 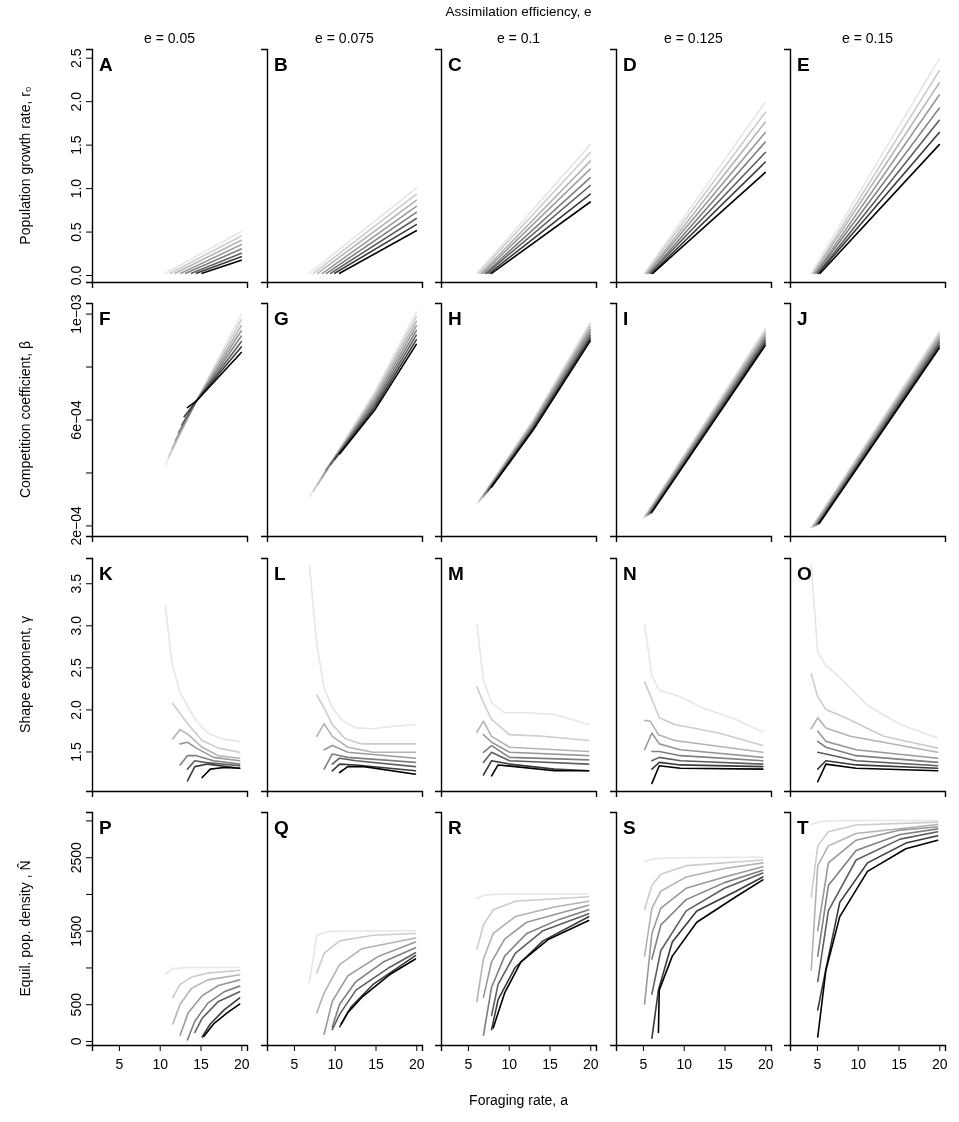 What do you see at coordinates (803, 64) in the screenshot?
I see `annotation: E` at bounding box center [803, 64].